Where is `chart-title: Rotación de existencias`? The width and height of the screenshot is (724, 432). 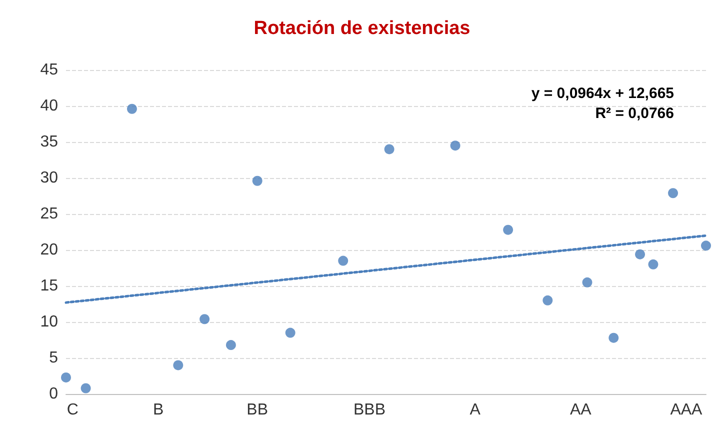 chart-title: Rotación de existencias is located at coordinates (362, 28).